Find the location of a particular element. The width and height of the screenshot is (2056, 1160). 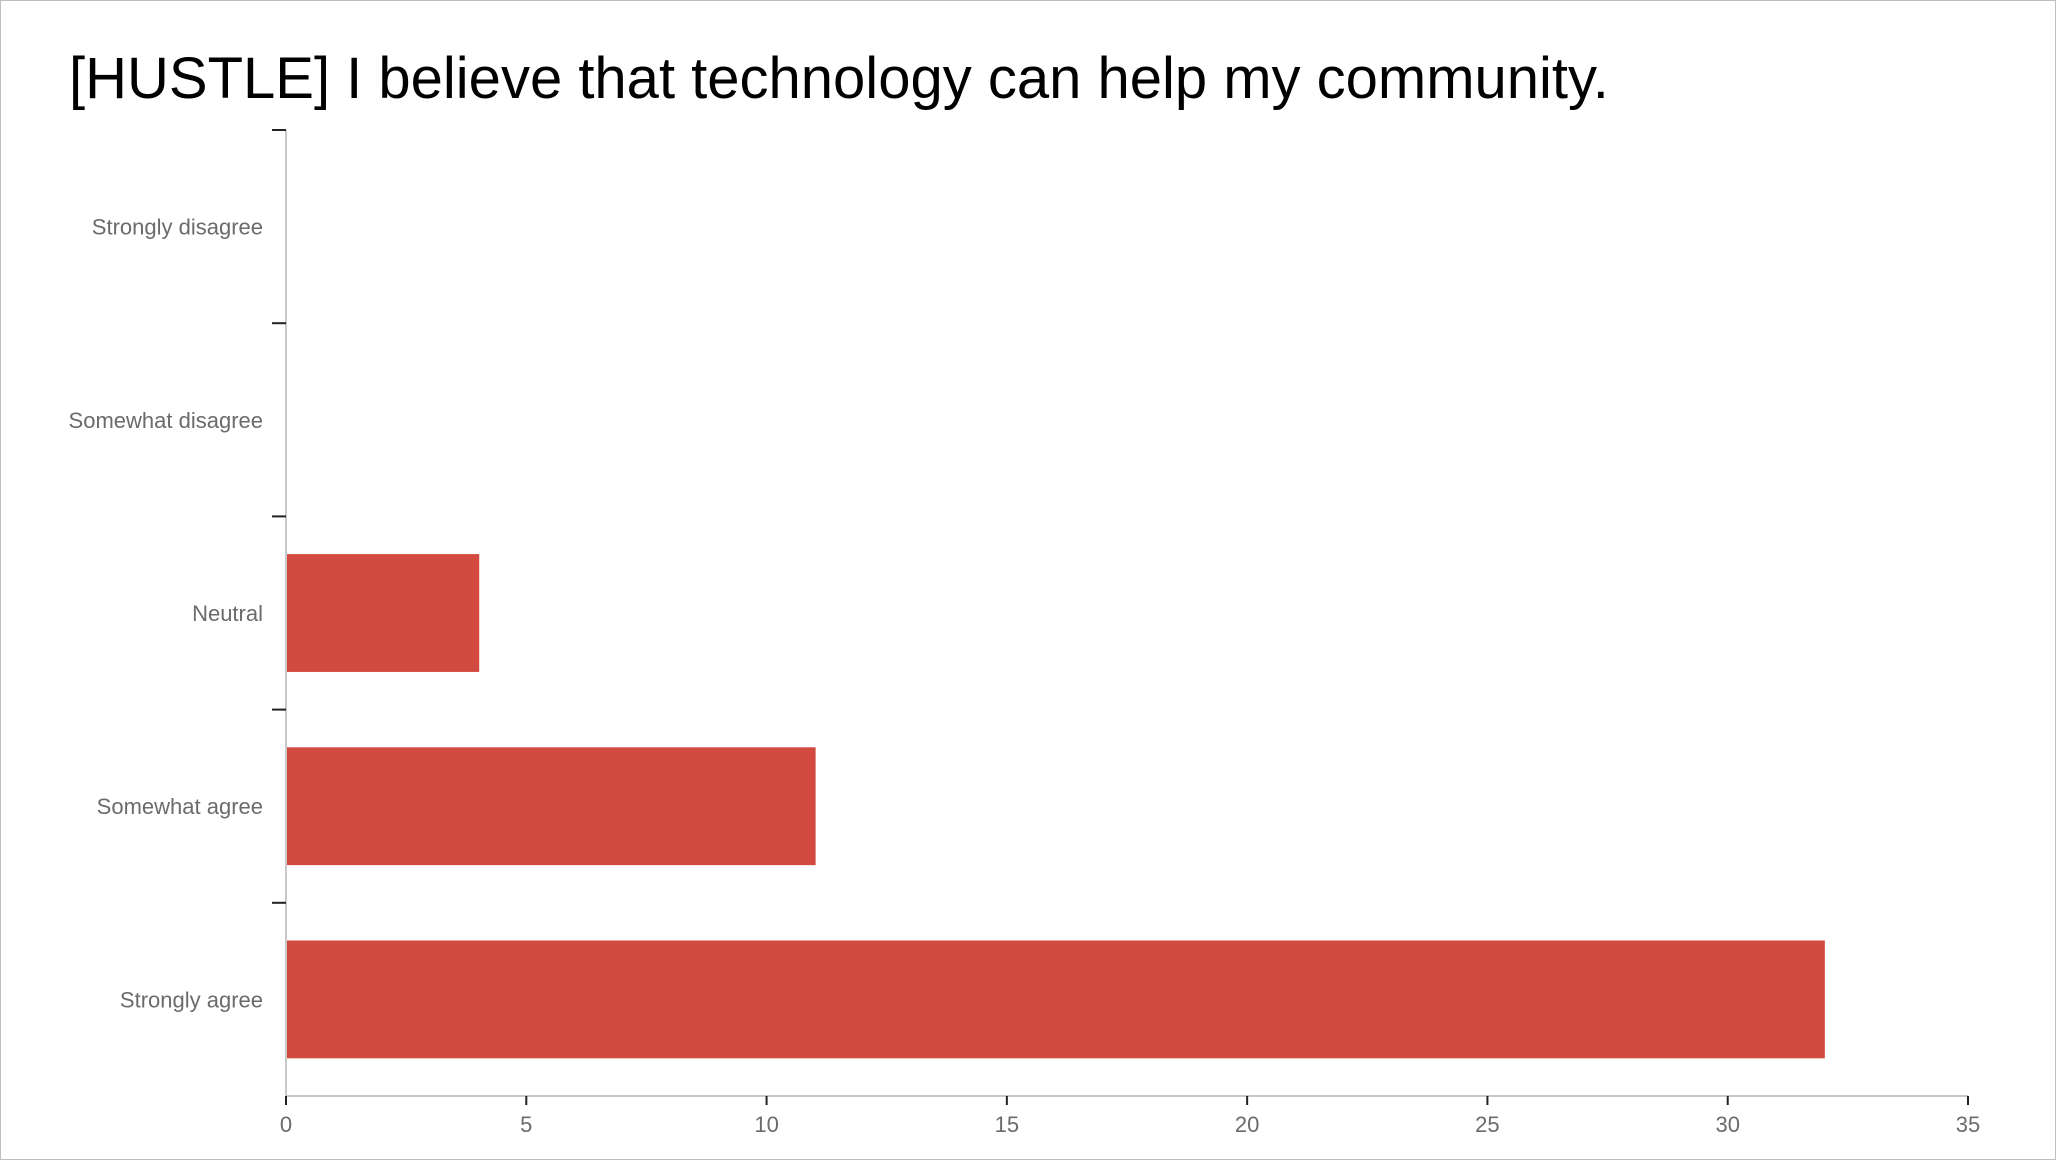

bar-somewhat-agree is located at coordinates (551, 806).